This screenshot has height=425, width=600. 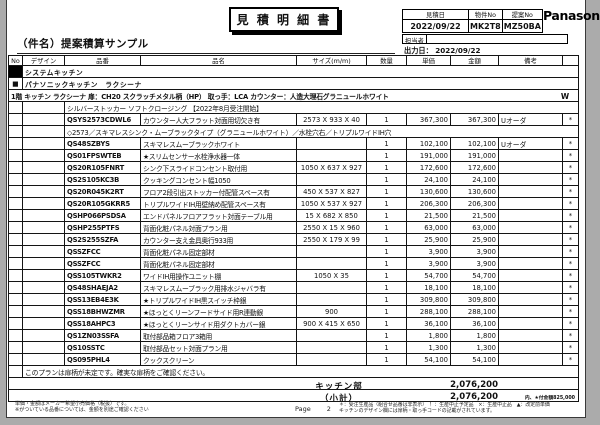 What do you see at coordinates (218, 239) in the screenshot?
I see `product-name-cell: カウンター支え金具奥行933用` at bounding box center [218, 239].